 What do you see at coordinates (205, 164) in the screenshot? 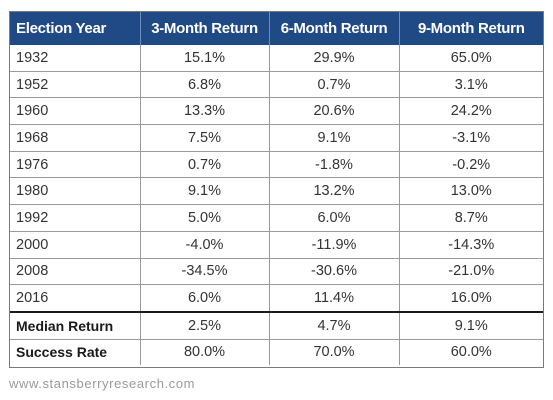
I see `three-month-return-cell: 0.7%` at bounding box center [205, 164].